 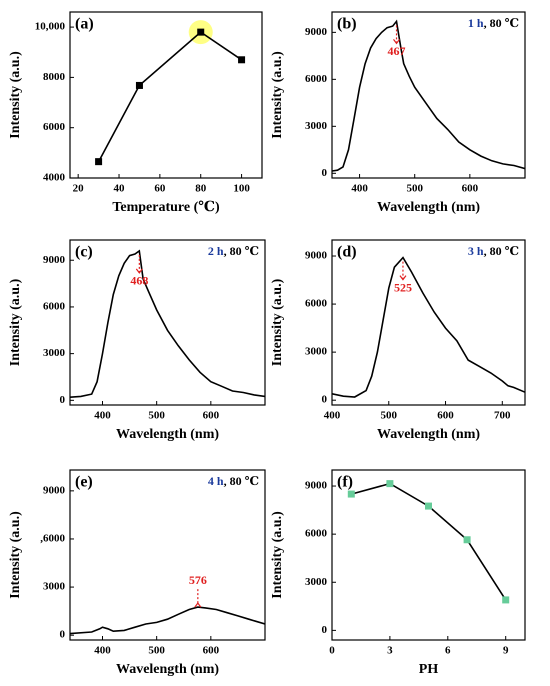 What do you see at coordinates (84, 24) in the screenshot?
I see `panel-label: (a)` at bounding box center [84, 24].